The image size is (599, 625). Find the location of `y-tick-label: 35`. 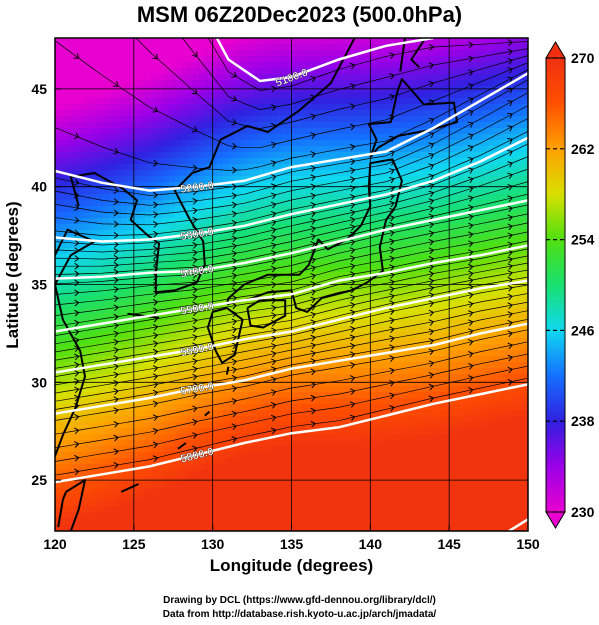

y-tick-label: 35 is located at coordinates (39, 285).